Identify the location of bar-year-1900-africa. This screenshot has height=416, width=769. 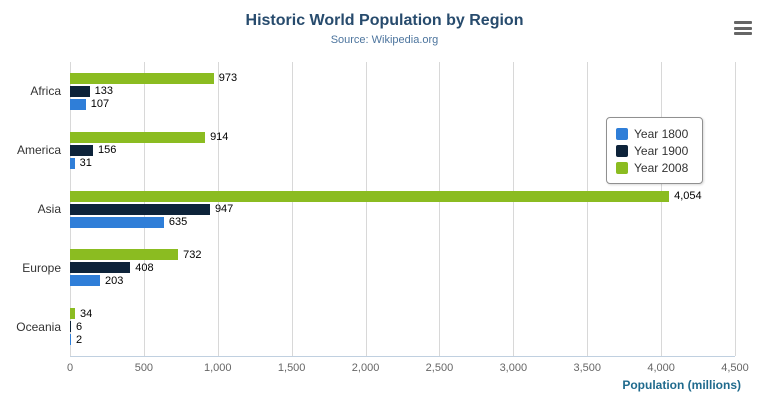
(80, 91).